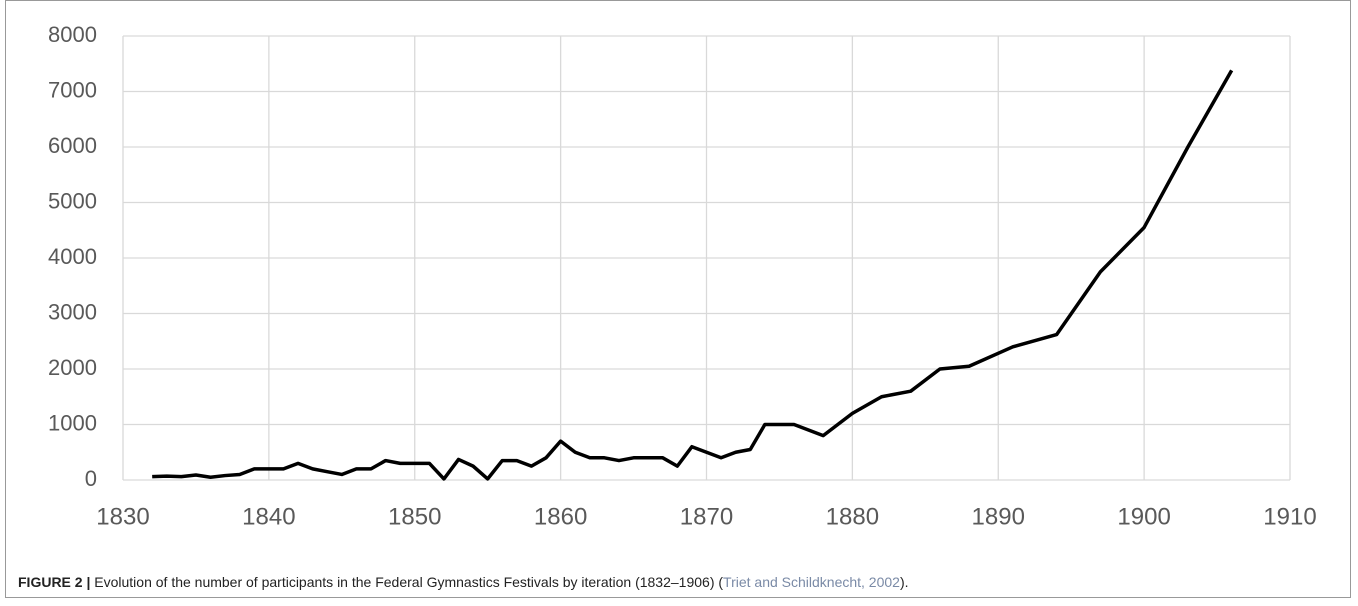 The width and height of the screenshot is (1358, 606). I want to click on y-tick-label: 2000, so click(72, 367).